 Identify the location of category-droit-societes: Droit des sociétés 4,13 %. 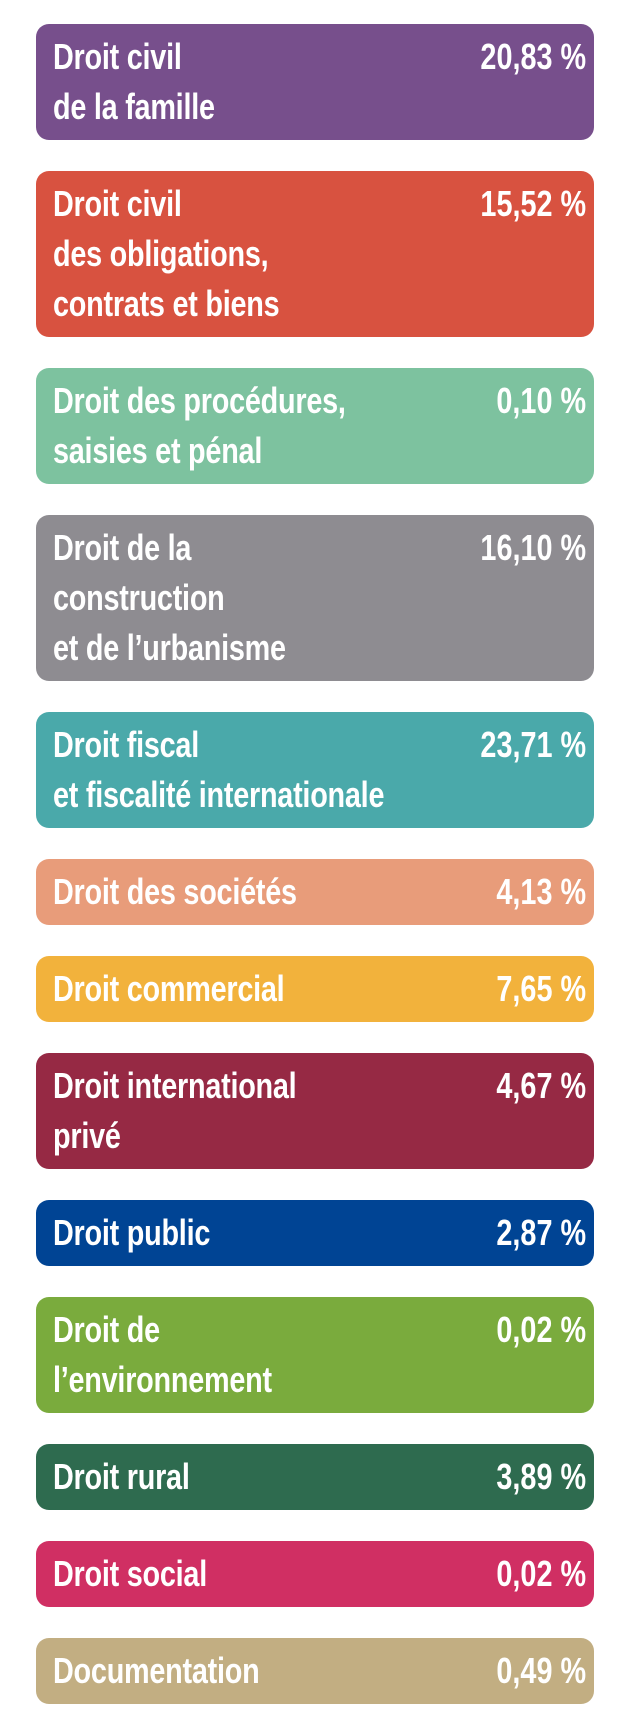
(315, 892).